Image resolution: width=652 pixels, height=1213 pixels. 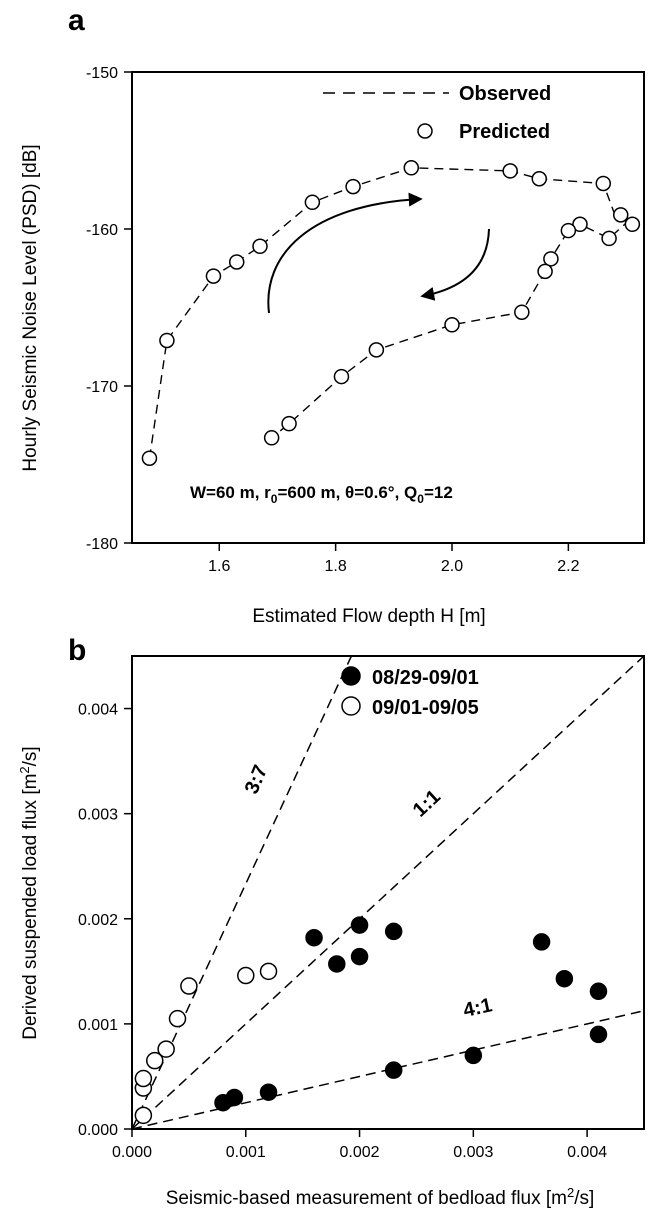 What do you see at coordinates (242, 892) in the screenshot?
I see `ratio-line` at bounding box center [242, 892].